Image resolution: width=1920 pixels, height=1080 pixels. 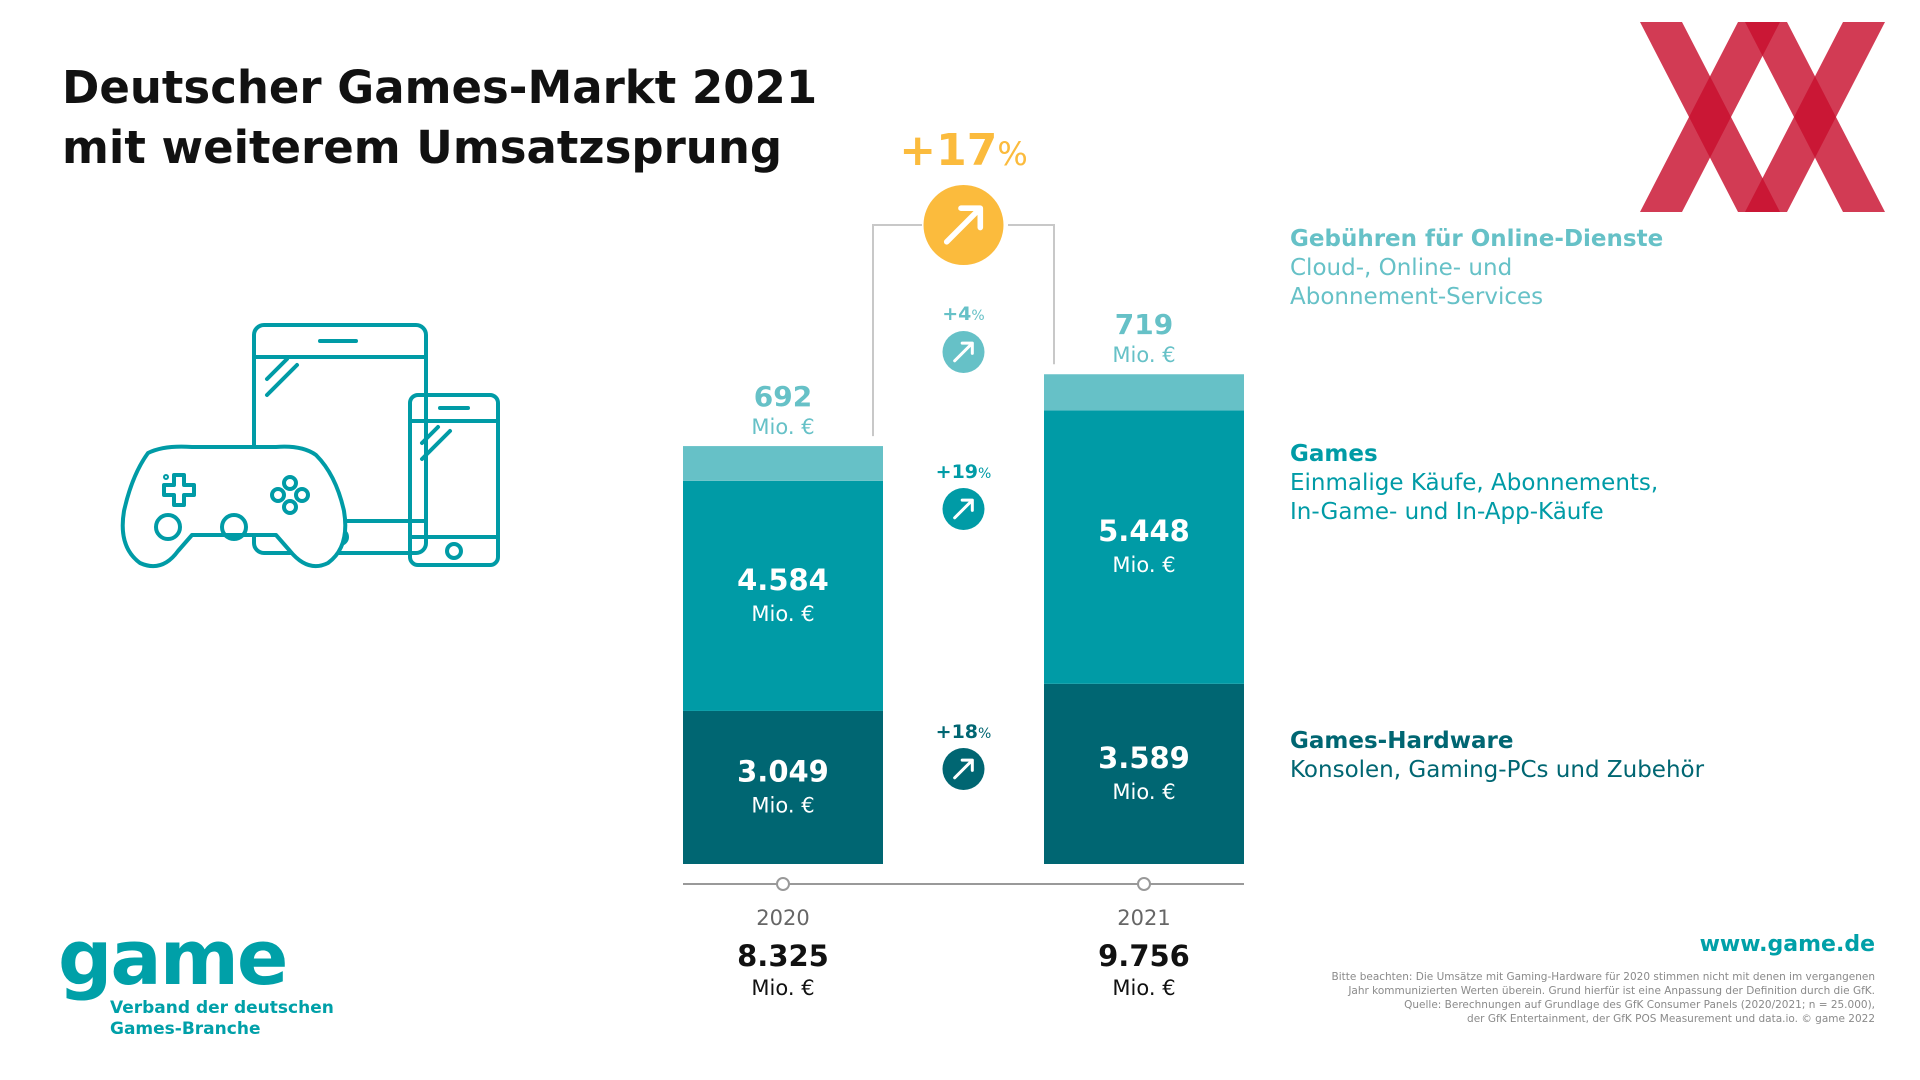 What do you see at coordinates (783, 956) in the screenshot?
I see `total-value-2020: 8.325` at bounding box center [783, 956].